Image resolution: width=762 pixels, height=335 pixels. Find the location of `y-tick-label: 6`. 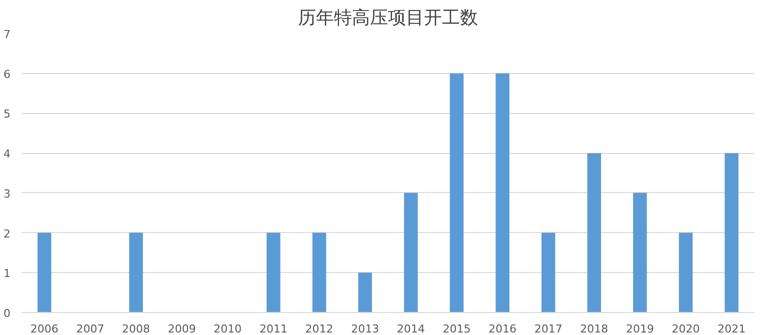

y-tick-label: 6 is located at coordinates (7, 74).